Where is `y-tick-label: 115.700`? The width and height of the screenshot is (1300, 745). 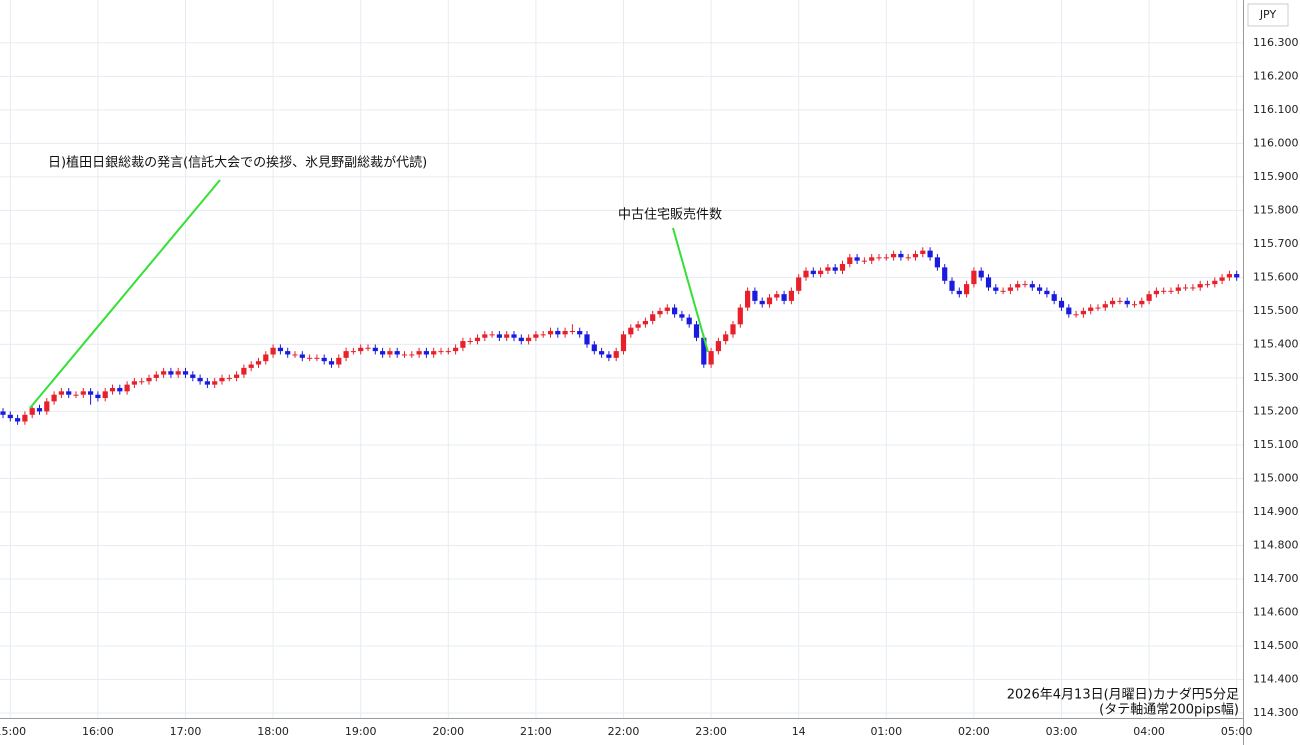
y-tick-label: 115.700 is located at coordinates (1276, 243).